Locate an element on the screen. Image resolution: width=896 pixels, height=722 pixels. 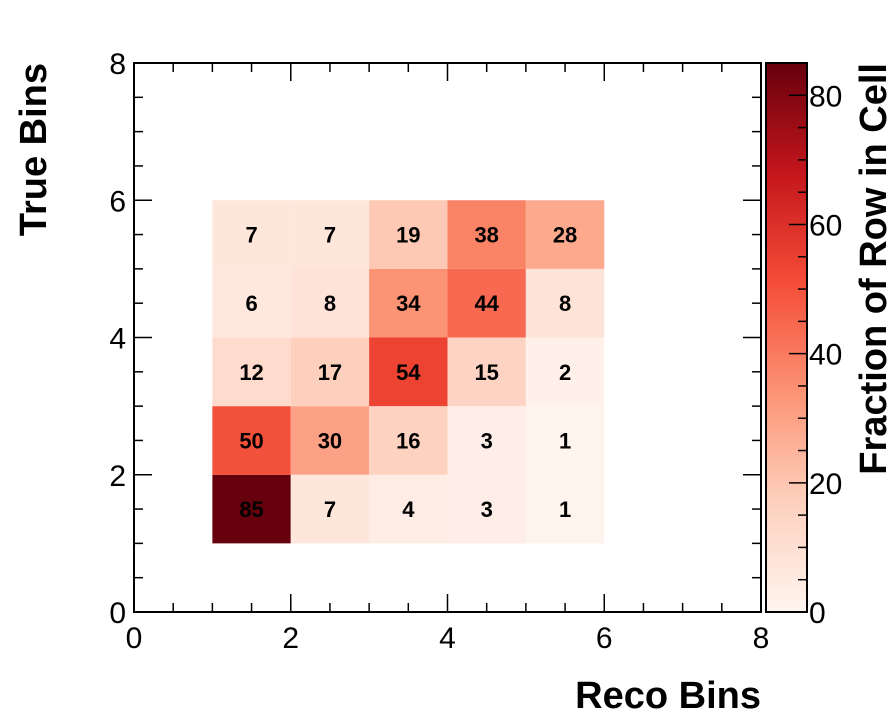
cell-value-label: 16 is located at coordinates (408, 440).